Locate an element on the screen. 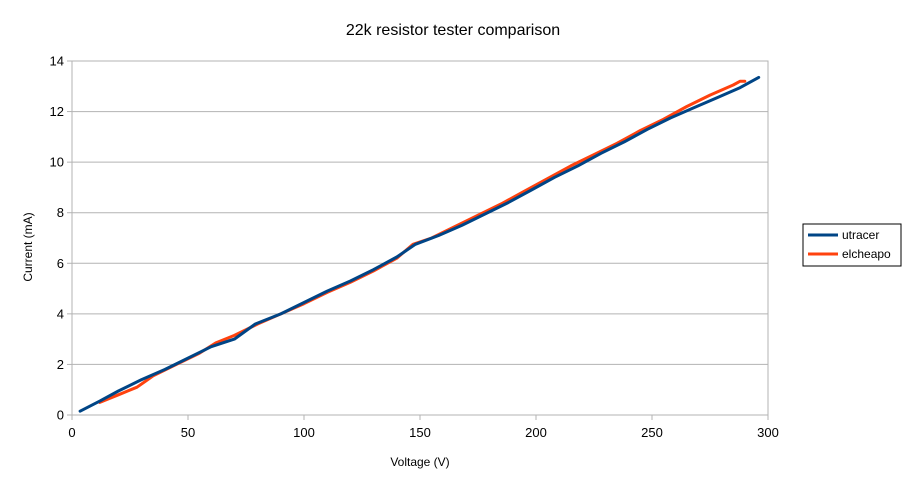 Image resolution: width=906 pixels, height=487 pixels. x-tick-label: 250 is located at coordinates (652, 432).